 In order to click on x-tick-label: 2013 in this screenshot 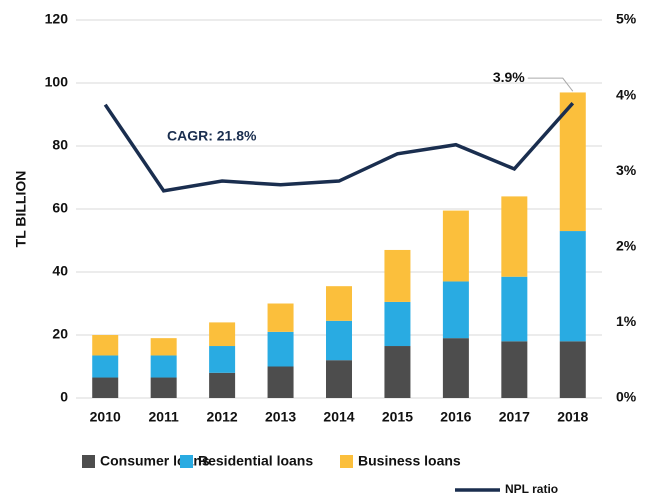, I will do `click(280, 417)`.